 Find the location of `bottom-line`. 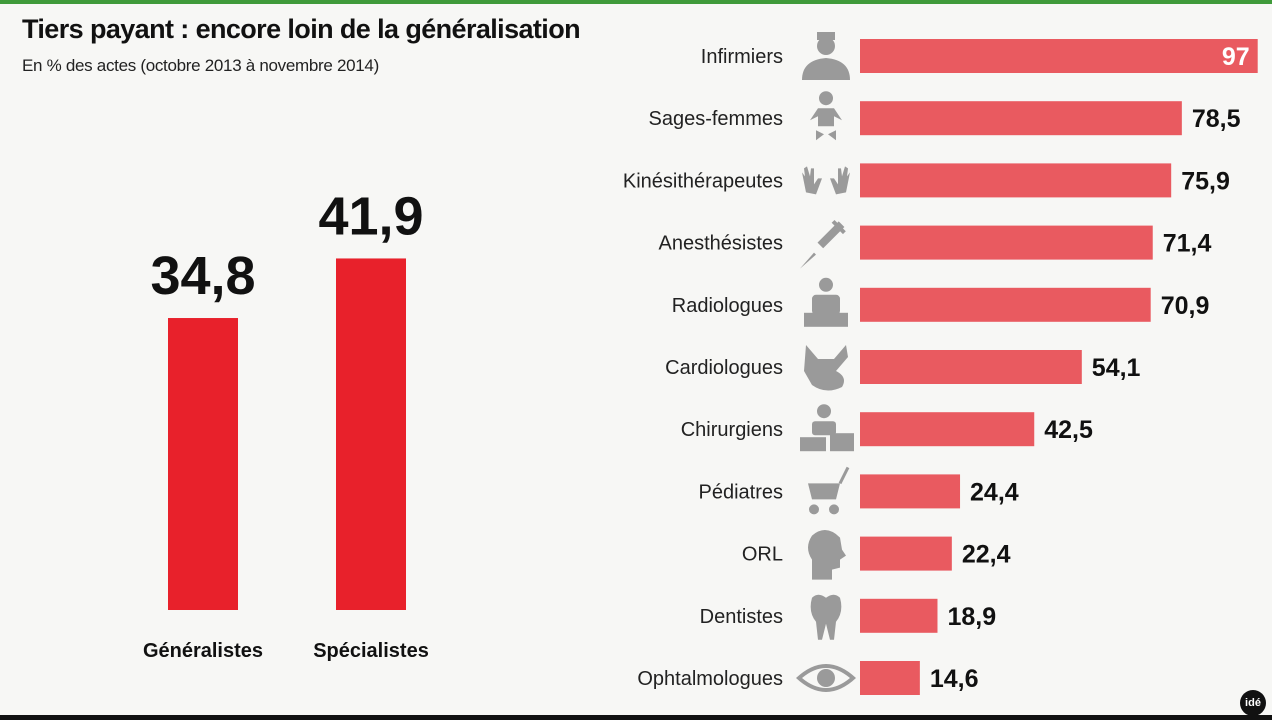

bottom-line is located at coordinates (636, 717).